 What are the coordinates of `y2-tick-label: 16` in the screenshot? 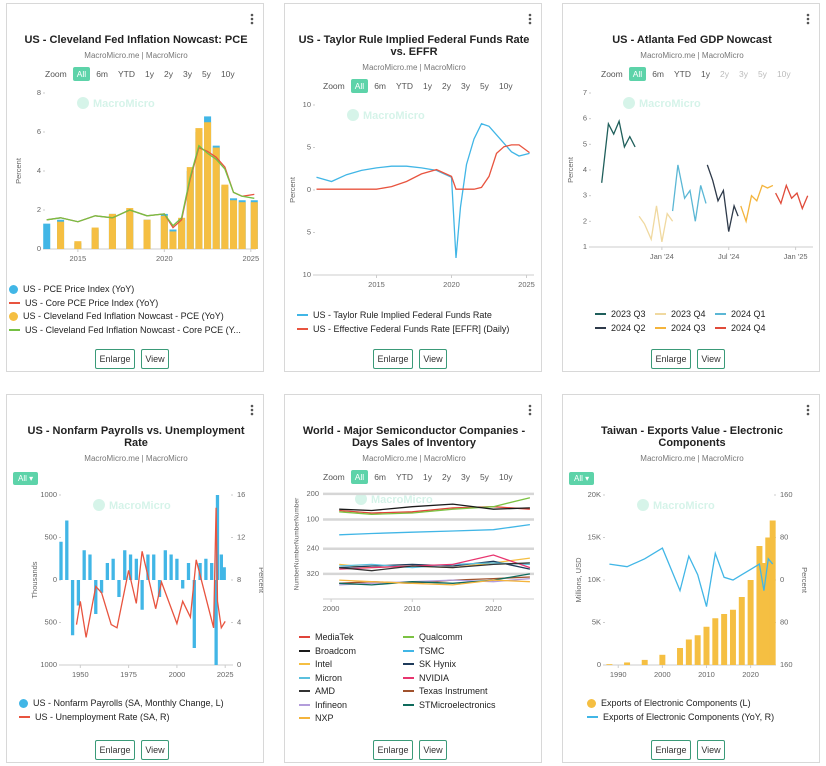 It's located at (241, 494).